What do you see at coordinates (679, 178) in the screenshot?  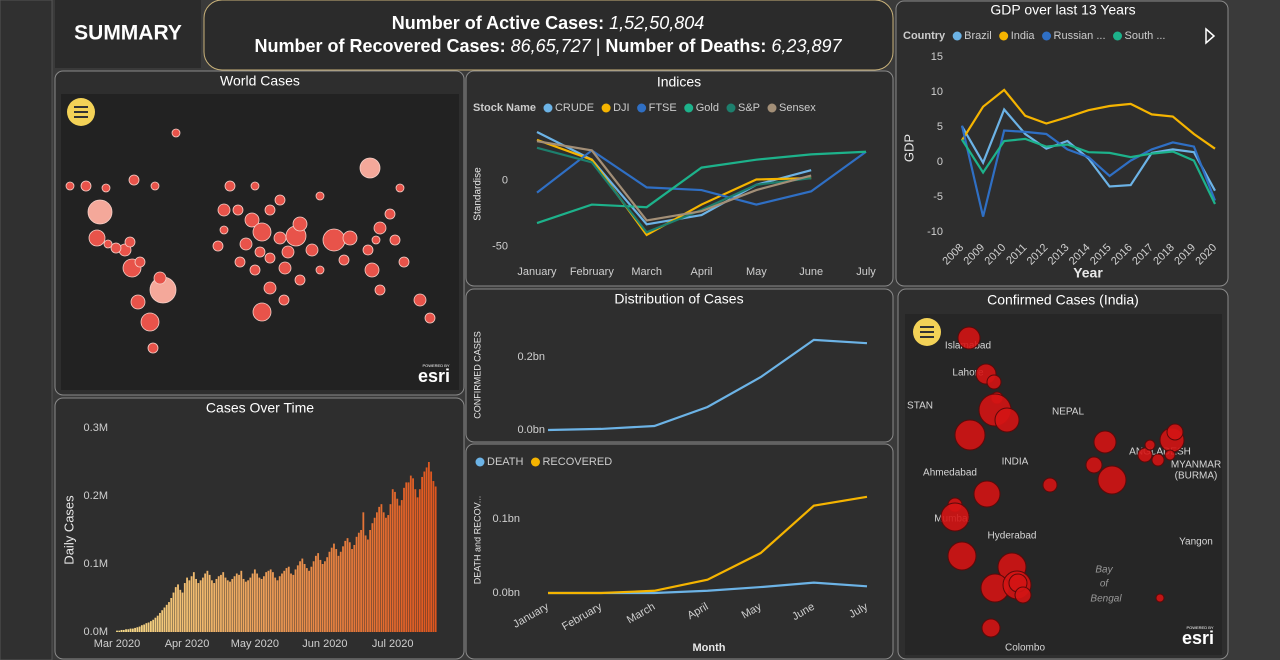 I see `indices-panel` at bounding box center [679, 178].